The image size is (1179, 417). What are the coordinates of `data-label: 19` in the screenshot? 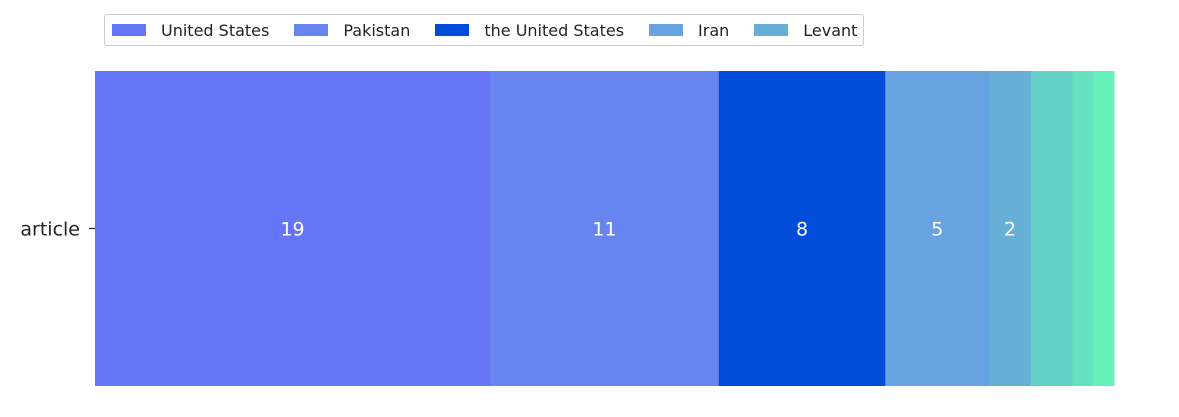 It's located at (292, 230).